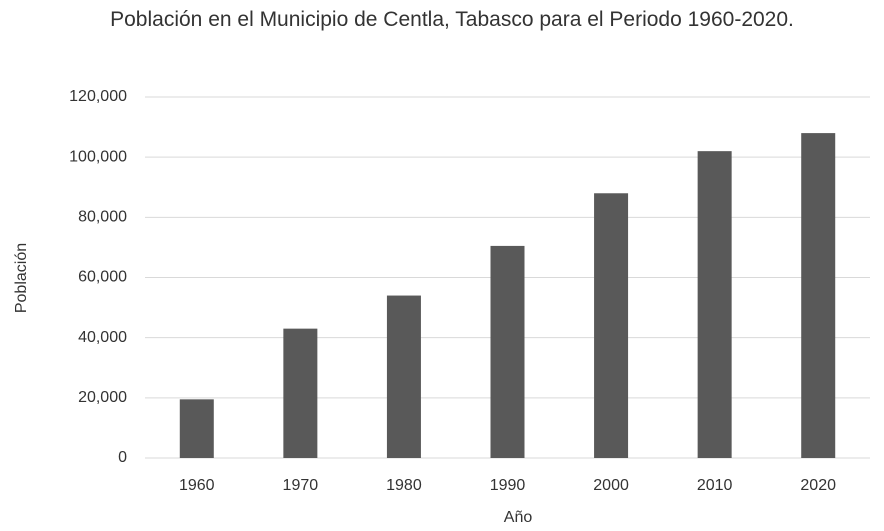  I want to click on y-tick-label: 40,000, so click(102, 337).